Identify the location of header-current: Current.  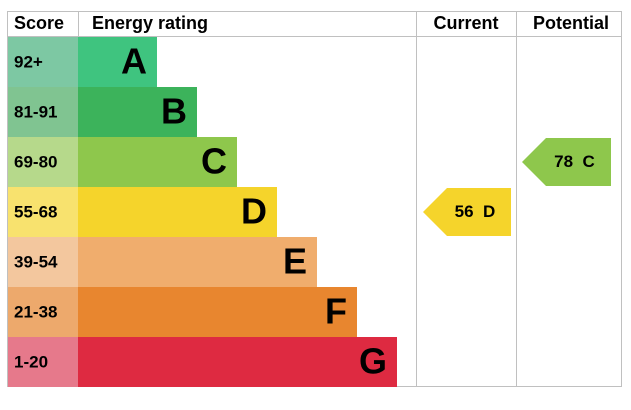
(465, 23).